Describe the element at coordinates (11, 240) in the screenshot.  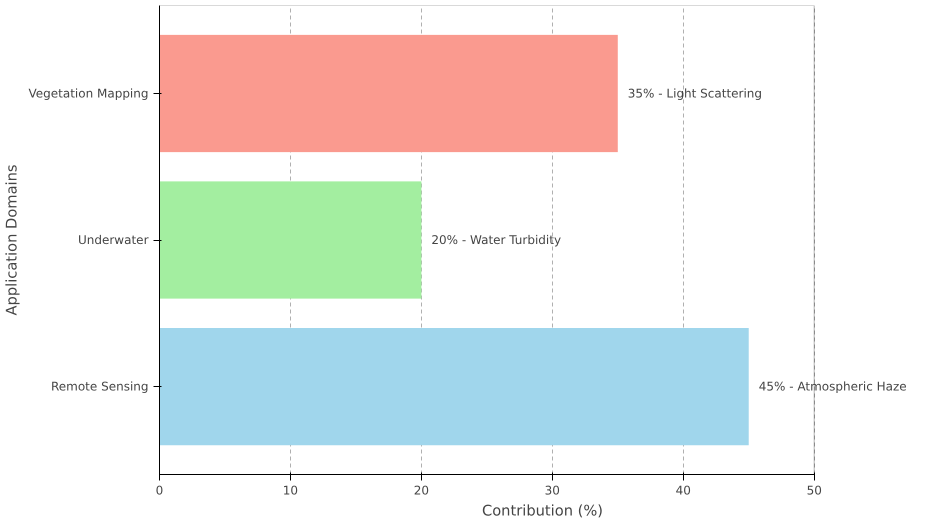
I see `y-axis-title: Application Domains` at that location.